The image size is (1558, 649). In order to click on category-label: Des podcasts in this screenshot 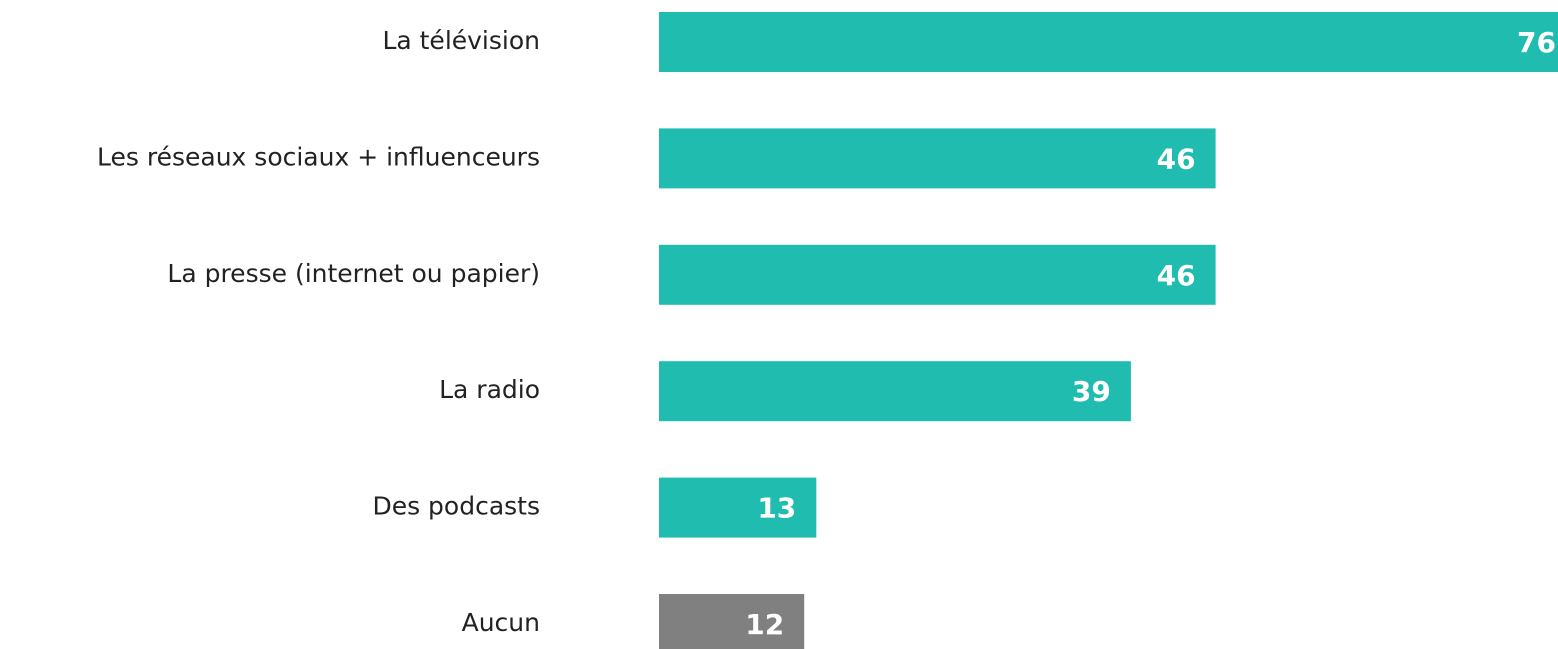, I will do `click(456, 506)`.